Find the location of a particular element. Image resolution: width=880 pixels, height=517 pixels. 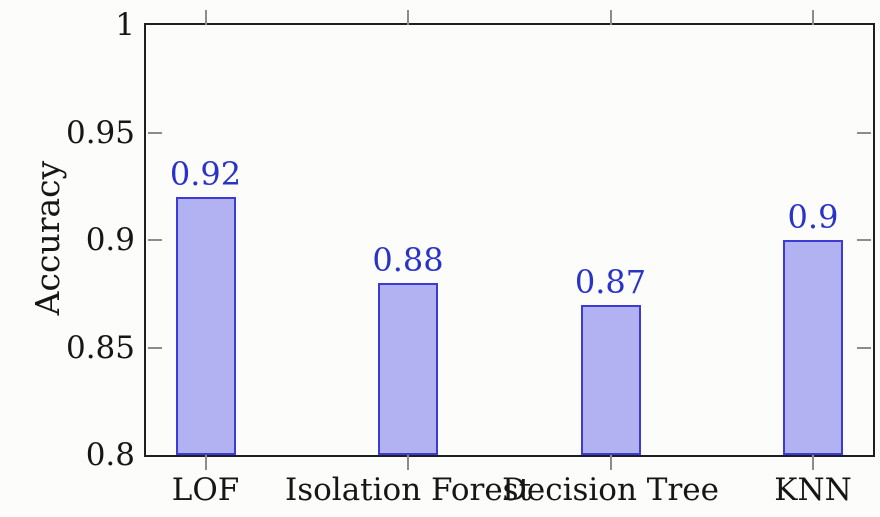

y-tick-label: 0.8 is located at coordinates (110, 455).